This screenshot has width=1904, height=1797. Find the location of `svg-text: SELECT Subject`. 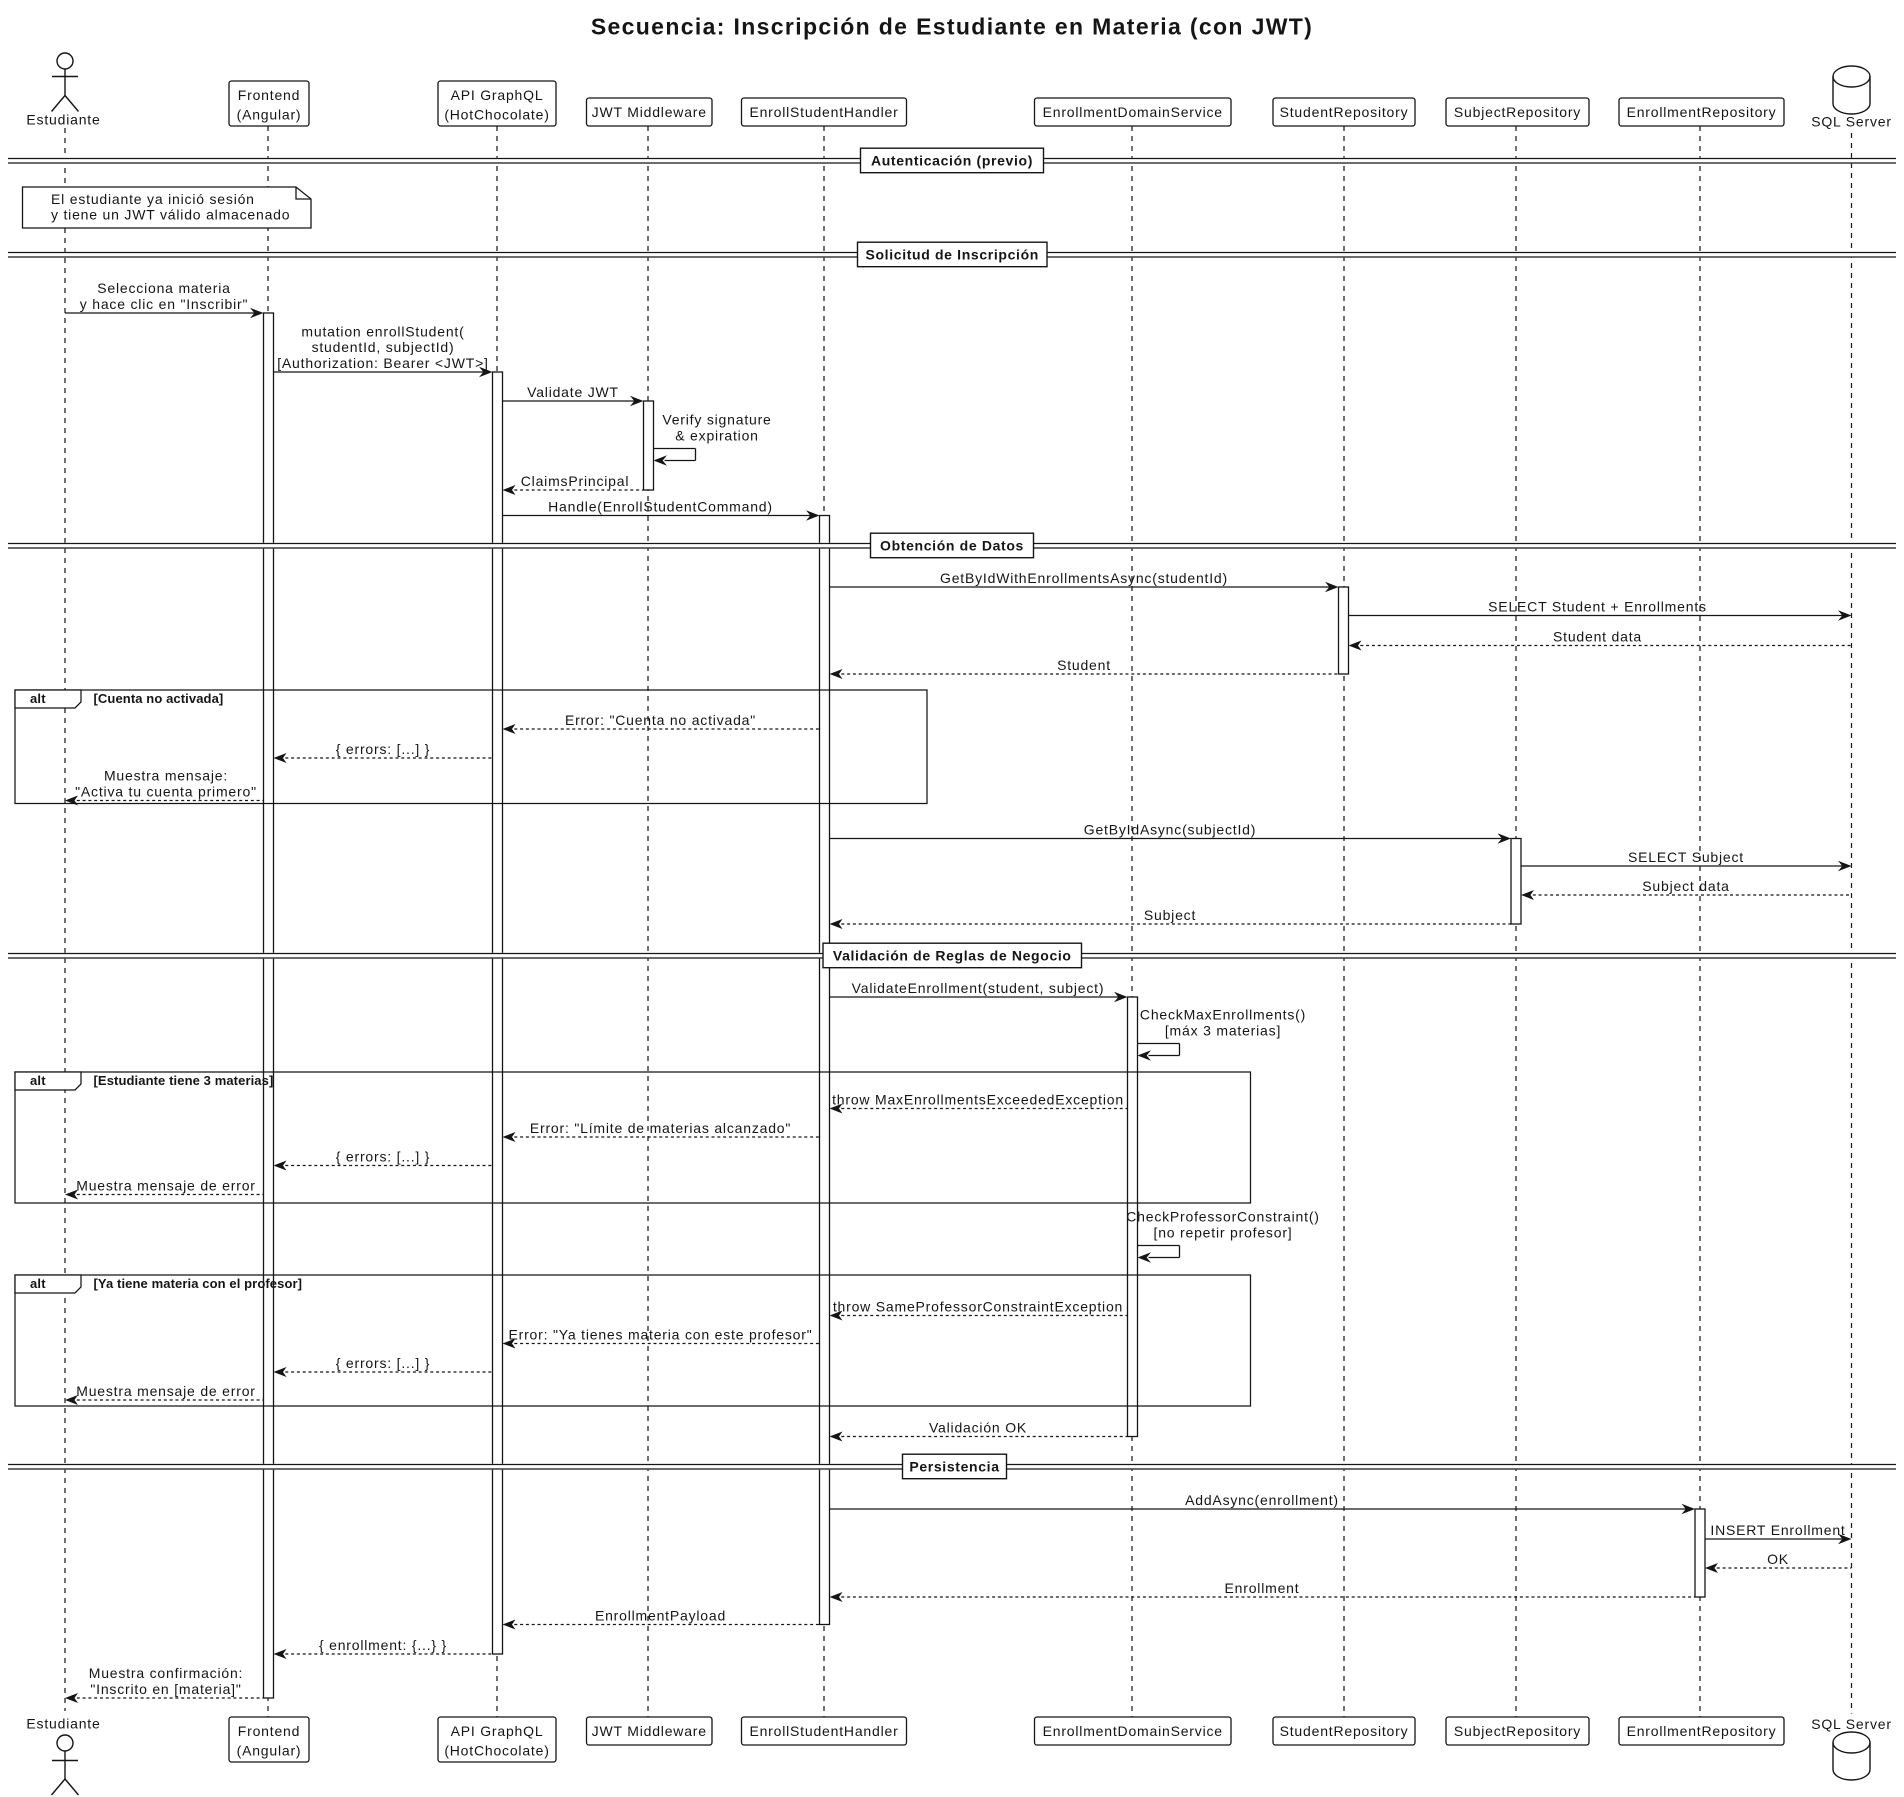

svg-text: SELECT Subject is located at coordinates (1686, 857).